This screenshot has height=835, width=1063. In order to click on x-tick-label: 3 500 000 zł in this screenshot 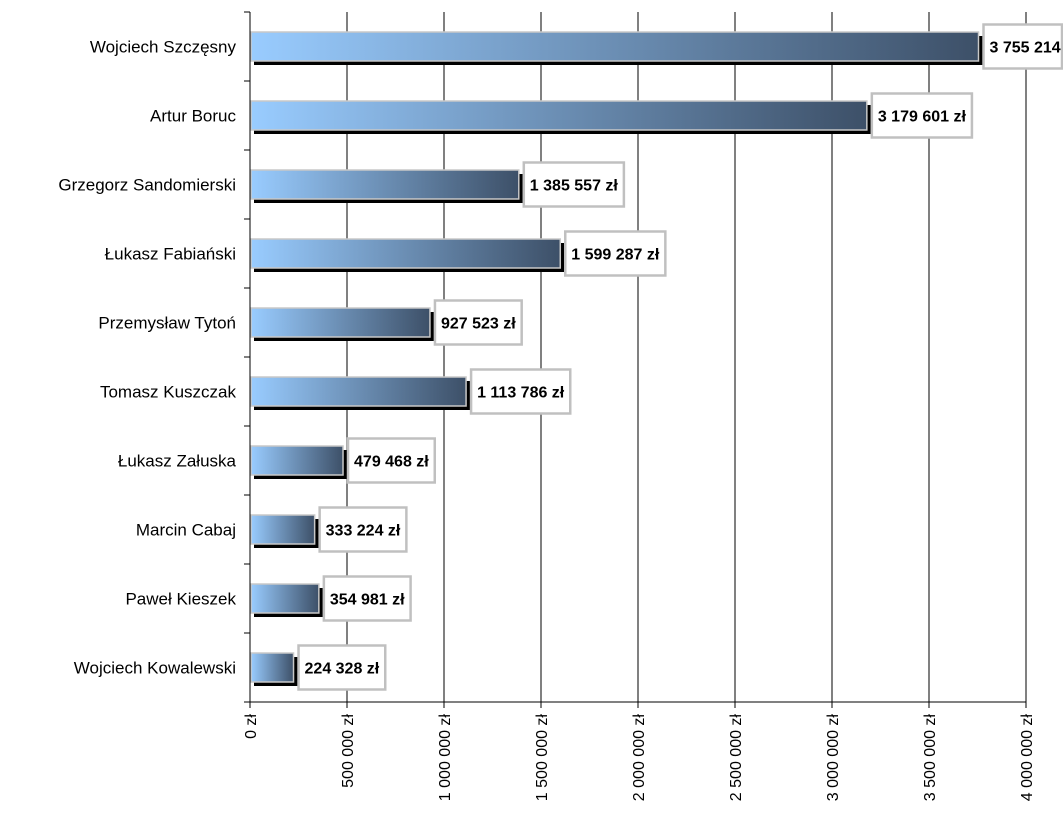, I will do `click(930, 758)`.